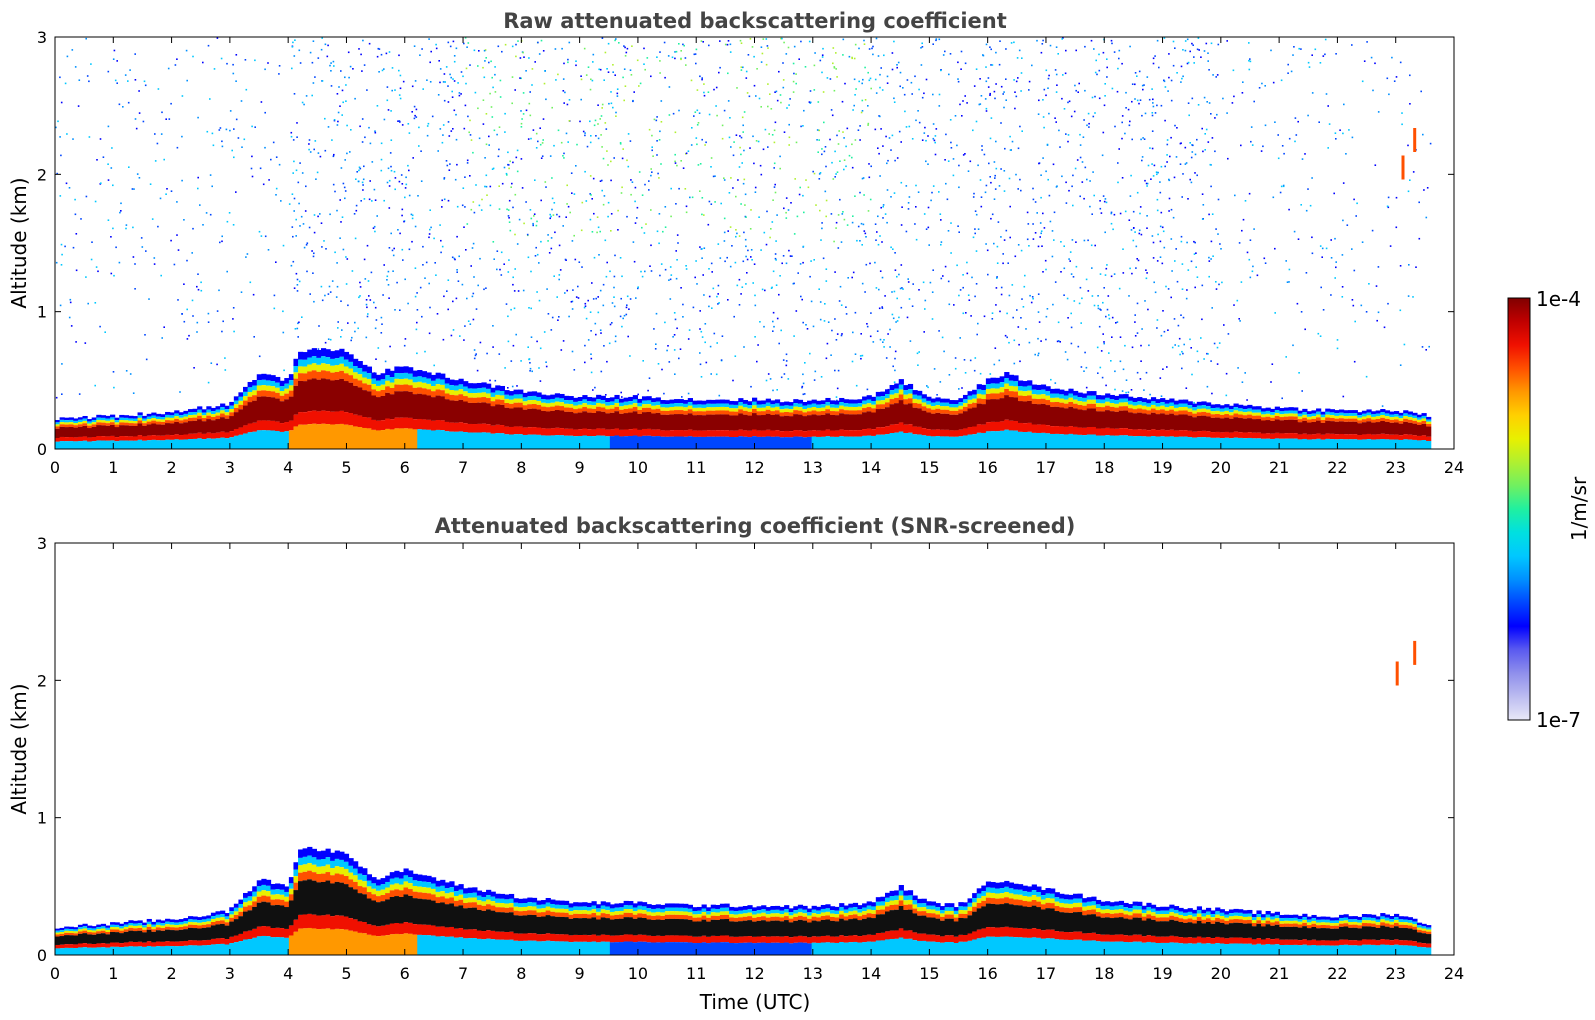  Describe the element at coordinates (1558, 720) in the screenshot. I see `colorbar-min-label: 1e-7` at that location.